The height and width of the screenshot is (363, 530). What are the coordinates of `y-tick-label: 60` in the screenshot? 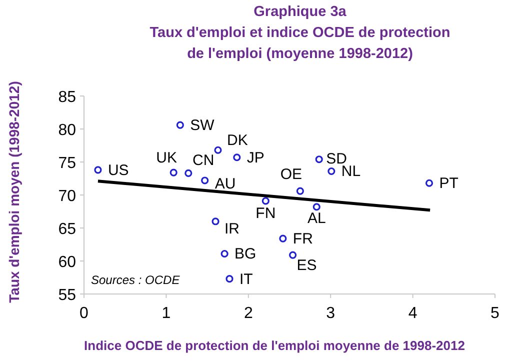 It's located at (67, 262).